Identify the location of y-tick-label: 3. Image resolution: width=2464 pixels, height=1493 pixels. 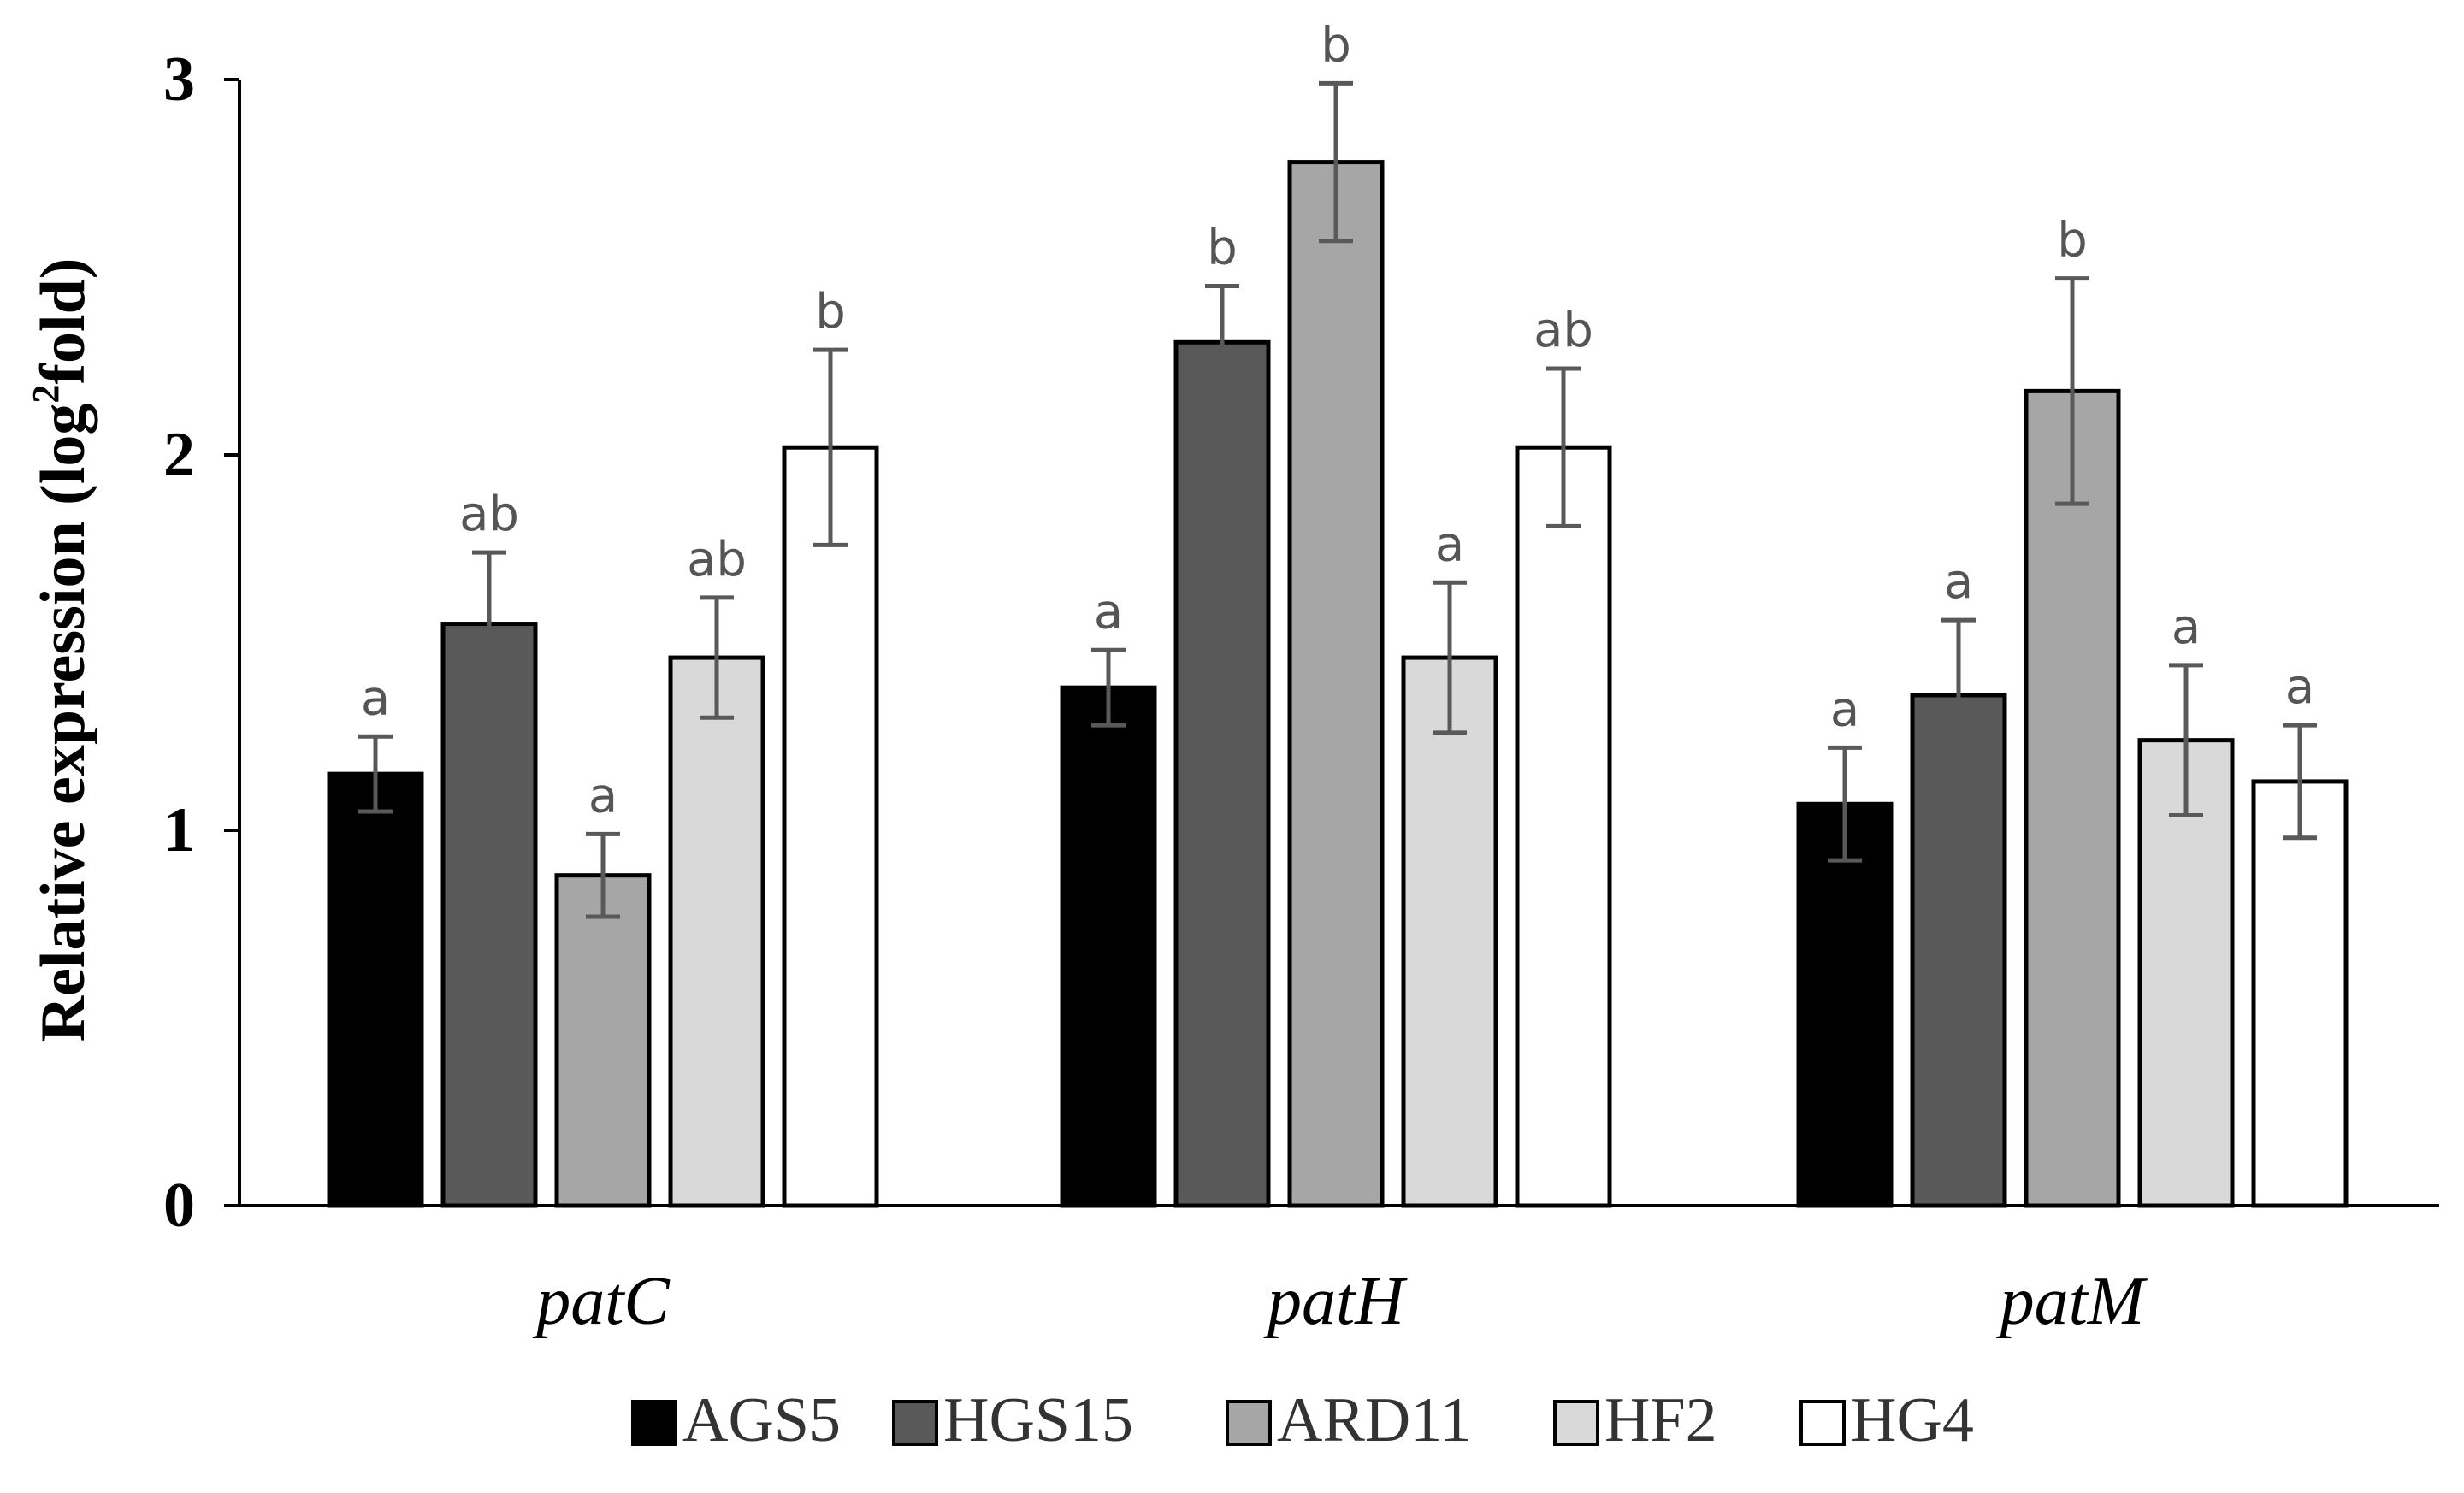
(179, 79).